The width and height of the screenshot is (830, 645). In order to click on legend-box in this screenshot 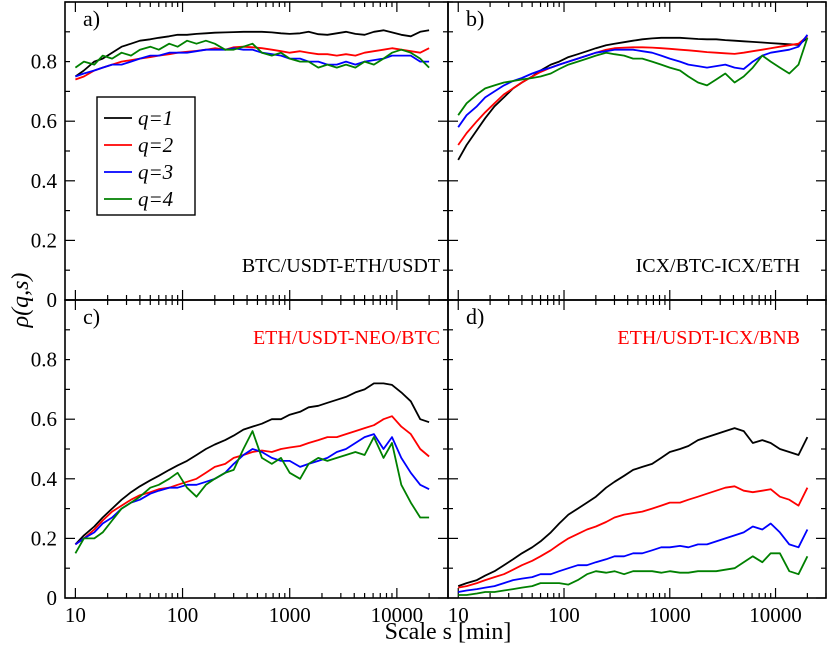, I will do `click(146, 156)`.